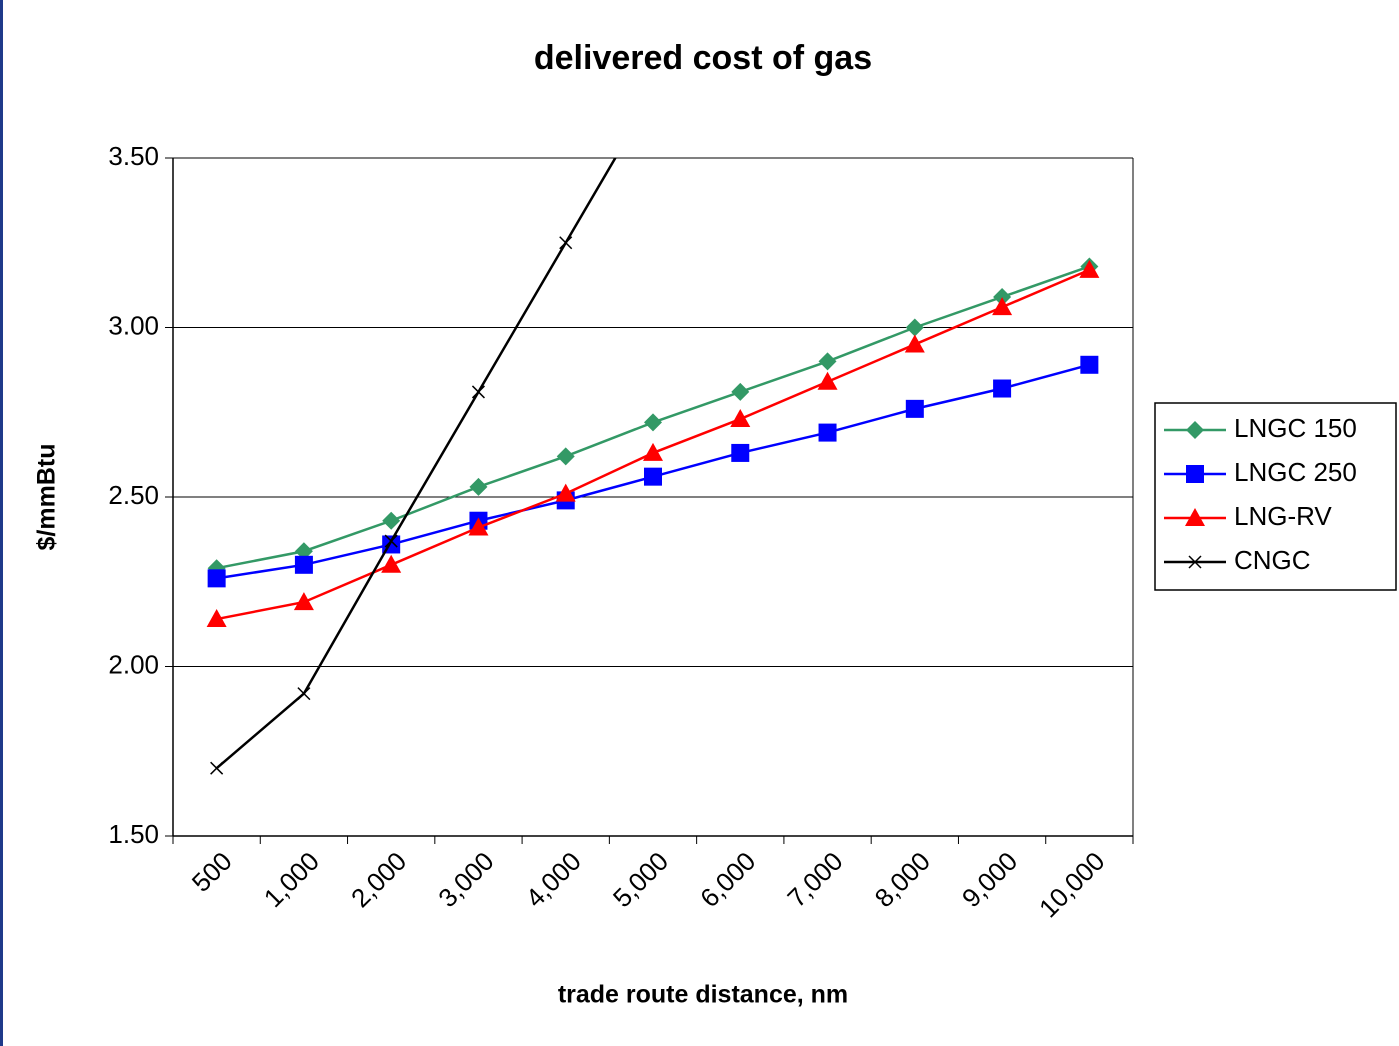 Image resolution: width=1399 pixels, height=1046 pixels. I want to click on x-axis-label: trade route distance, nm, so click(703, 995).